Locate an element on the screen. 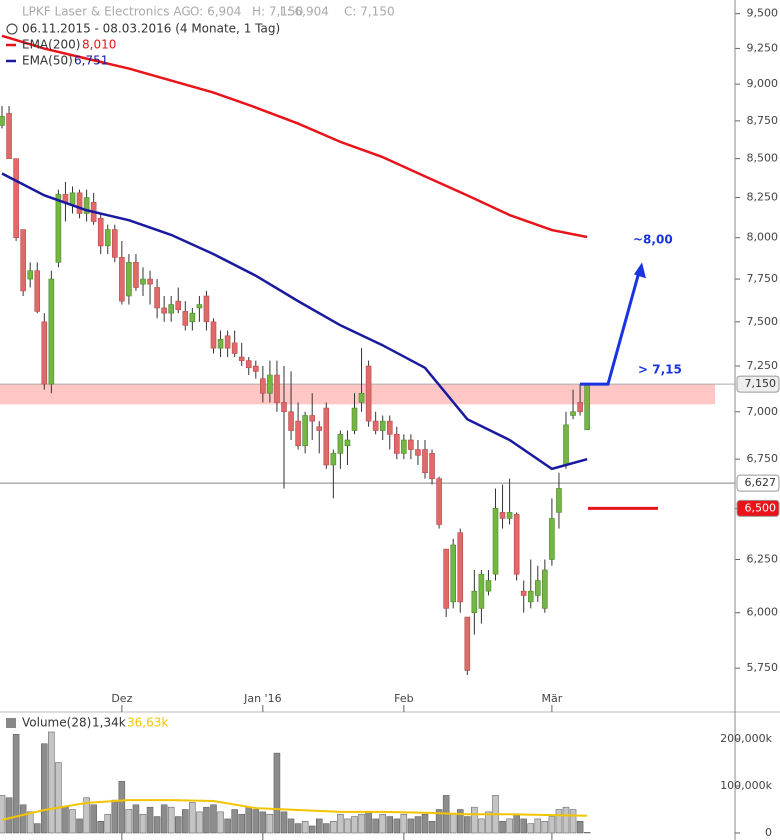 The width and height of the screenshot is (780, 840). arrow-head is located at coordinates (640, 270).